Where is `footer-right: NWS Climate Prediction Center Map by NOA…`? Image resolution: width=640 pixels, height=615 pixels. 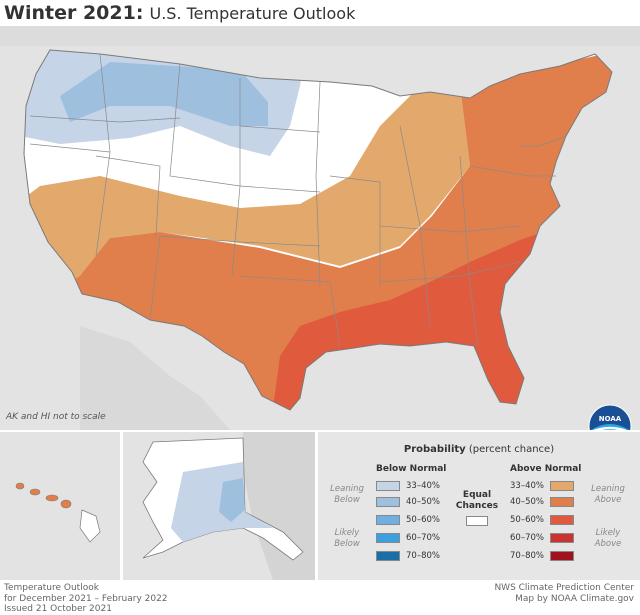
footer-right: NWS Climate Prediction Center Map by NOA… is located at coordinates (564, 593).